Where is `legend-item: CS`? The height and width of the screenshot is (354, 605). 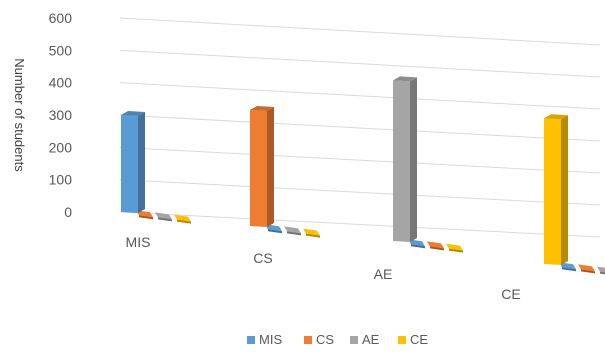 legend-item: CS is located at coordinates (319, 339).